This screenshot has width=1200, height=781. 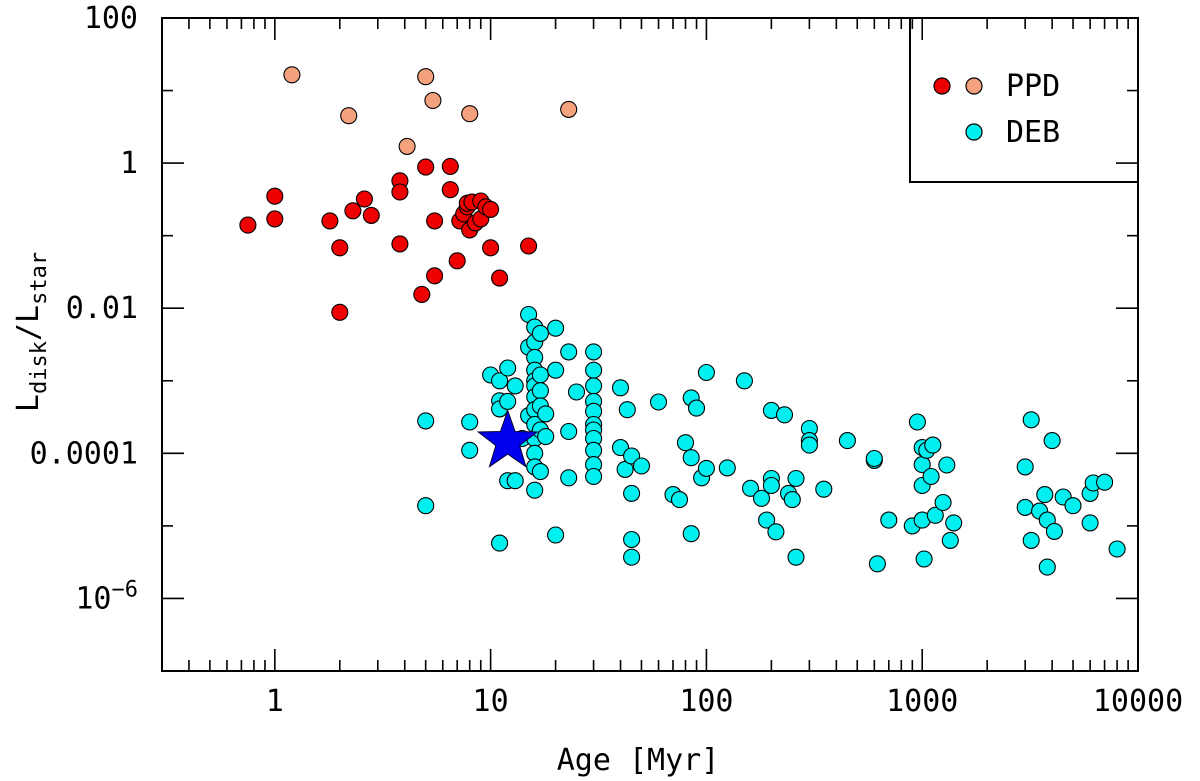 I want to click on x-tick-label: 10000, so click(x=1138, y=701).